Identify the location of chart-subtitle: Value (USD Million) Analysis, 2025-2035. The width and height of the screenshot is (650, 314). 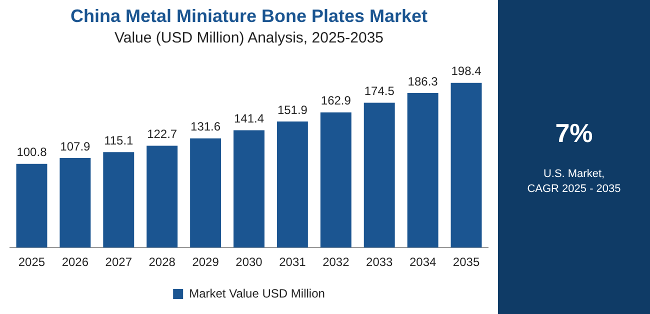
(249, 38).